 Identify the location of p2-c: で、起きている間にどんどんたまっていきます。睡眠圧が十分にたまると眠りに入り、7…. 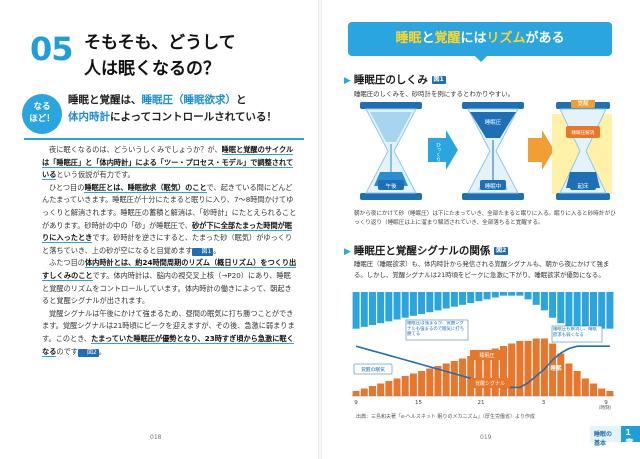
(169, 206).